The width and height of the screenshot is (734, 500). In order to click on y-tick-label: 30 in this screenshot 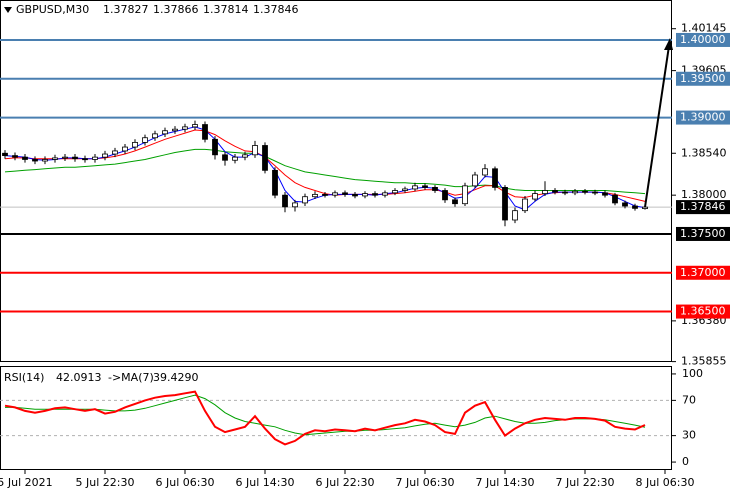, I will do `click(689, 435)`.